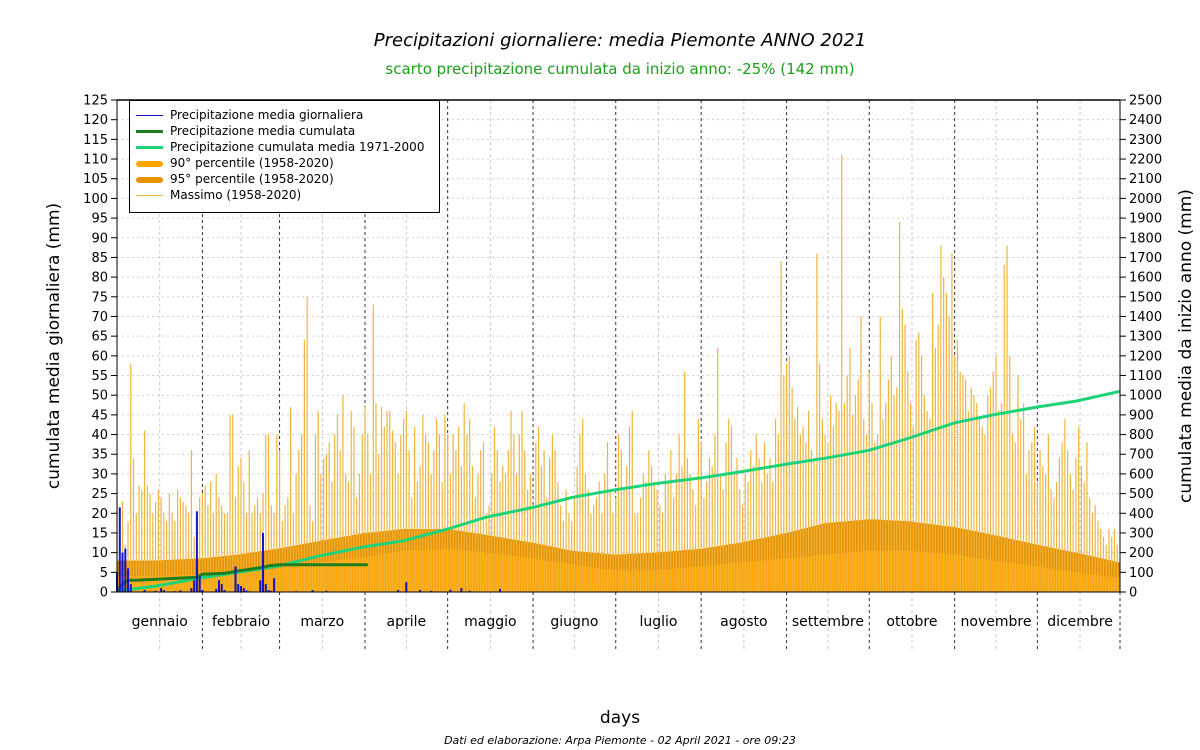 Image resolution: width=1200 pixels, height=750 pixels. Describe the element at coordinates (1141, 573) in the screenshot. I see `y-right-tick-label: 100` at that location.